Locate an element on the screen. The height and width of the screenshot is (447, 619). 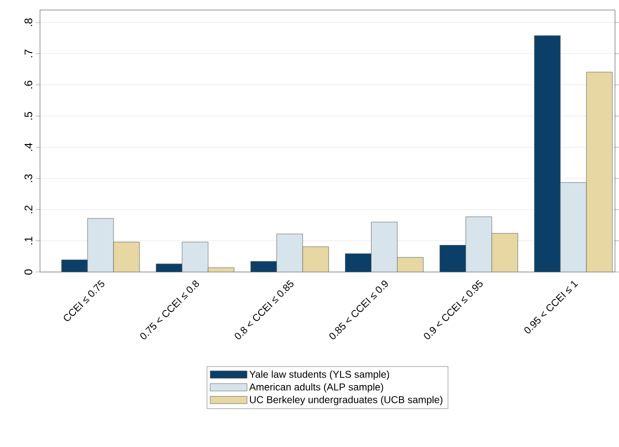
y-tick-label: 0 is located at coordinates (28, 272).